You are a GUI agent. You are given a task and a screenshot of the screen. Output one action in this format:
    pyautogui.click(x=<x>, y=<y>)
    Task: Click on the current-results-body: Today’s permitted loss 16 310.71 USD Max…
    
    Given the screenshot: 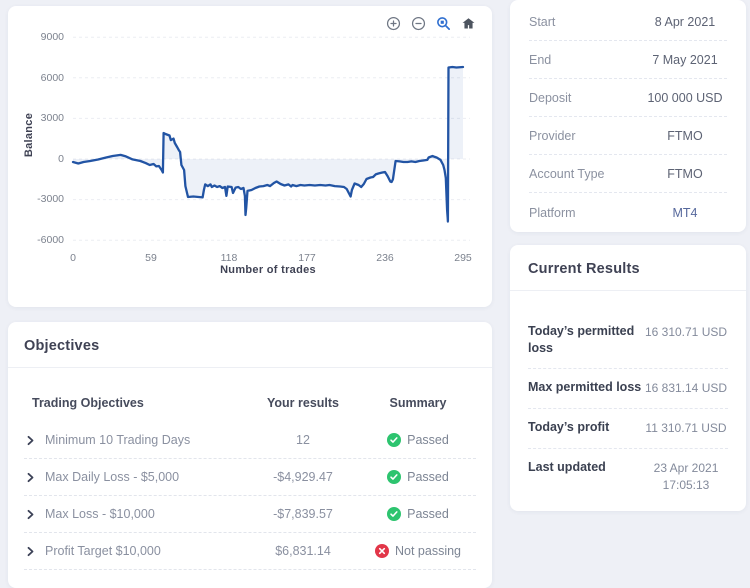 What is the action you would take?
    pyautogui.click(x=628, y=398)
    